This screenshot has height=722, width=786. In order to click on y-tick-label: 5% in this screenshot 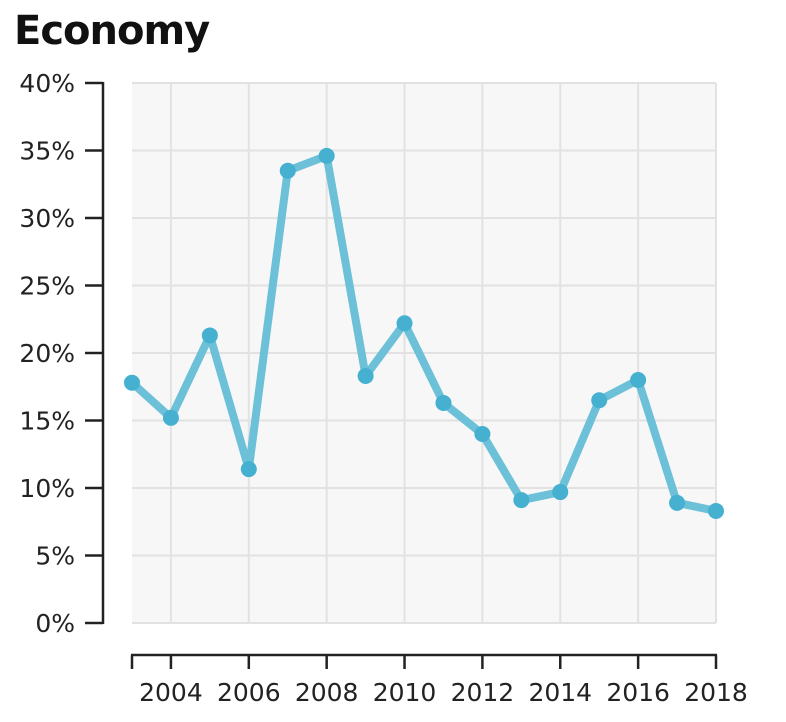, I will do `click(55, 556)`.